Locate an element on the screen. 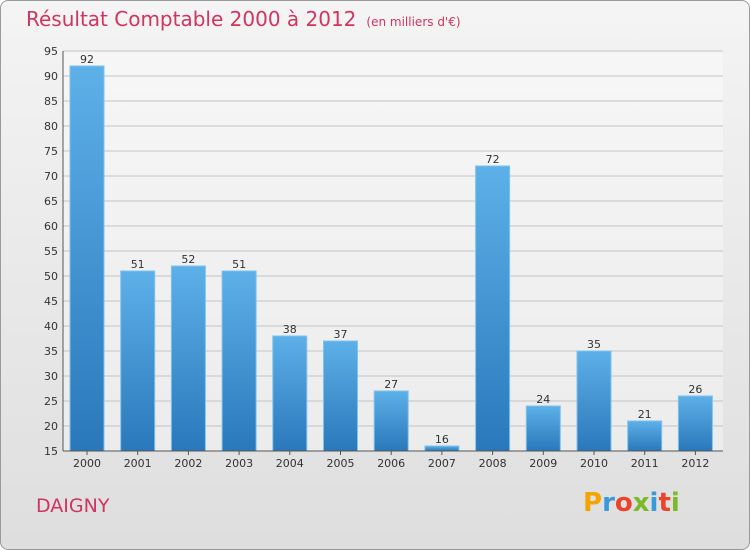 This screenshot has width=750, height=550. x-tick-label-2002: 2002 is located at coordinates (188, 463).